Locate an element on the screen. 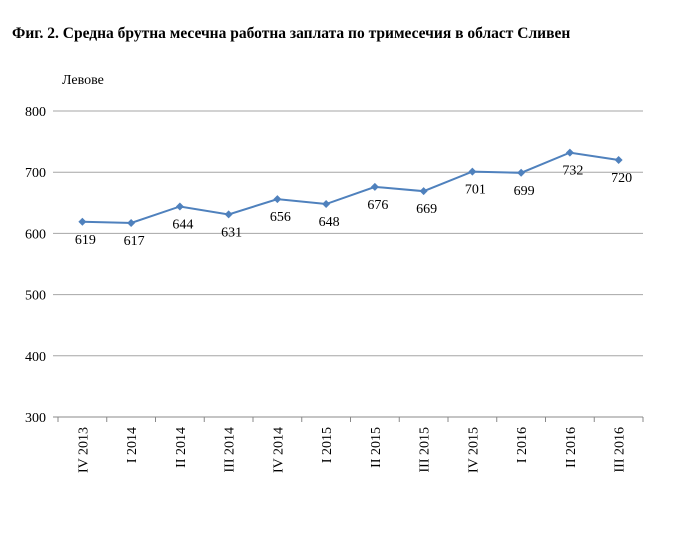  data-label: 720 is located at coordinates (621, 178).